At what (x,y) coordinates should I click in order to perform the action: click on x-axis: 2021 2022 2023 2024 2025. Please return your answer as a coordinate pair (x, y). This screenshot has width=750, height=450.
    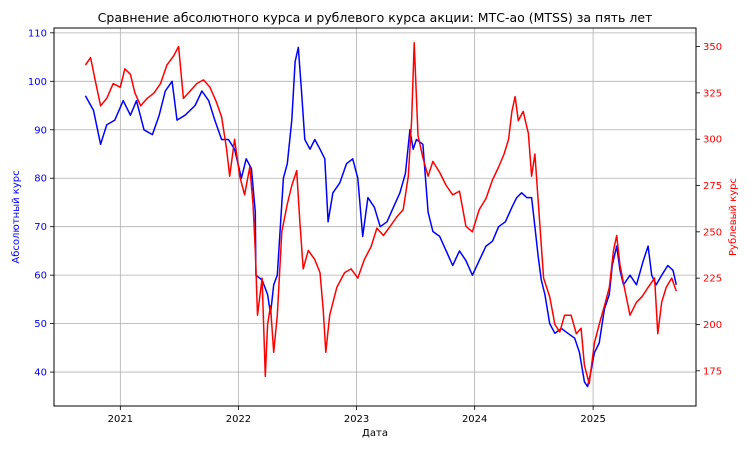
    Looking at the image, I should click on (357, 415).